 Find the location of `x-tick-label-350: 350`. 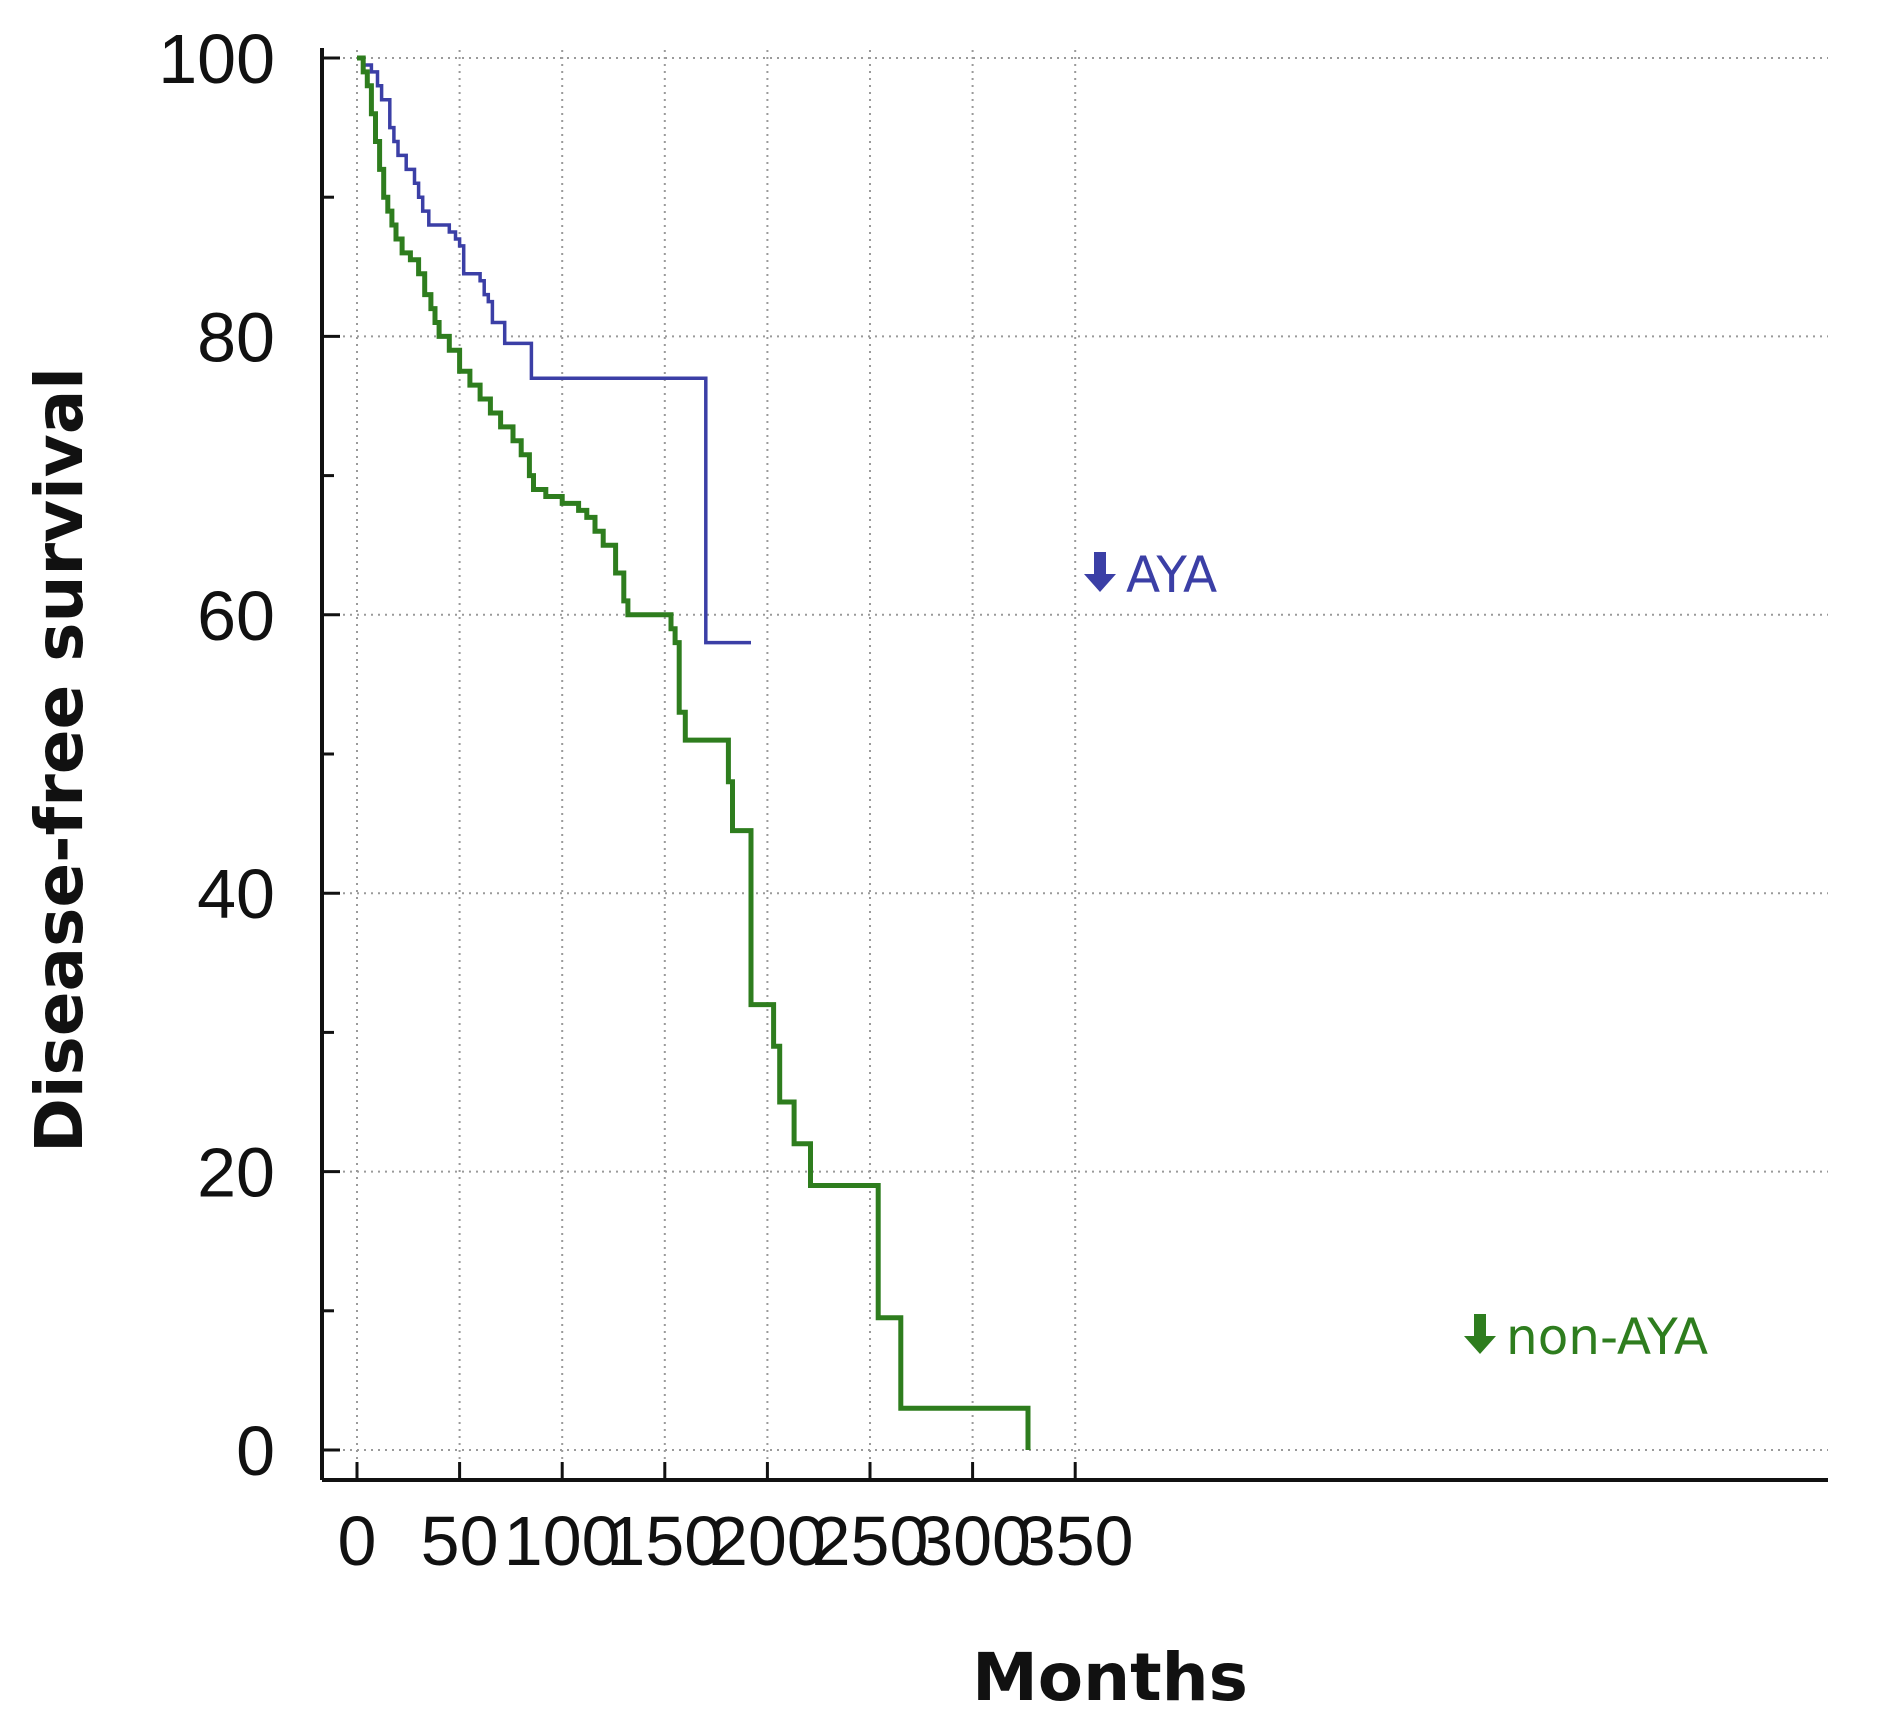

x-tick-label-350: 350 is located at coordinates (1075, 1541).